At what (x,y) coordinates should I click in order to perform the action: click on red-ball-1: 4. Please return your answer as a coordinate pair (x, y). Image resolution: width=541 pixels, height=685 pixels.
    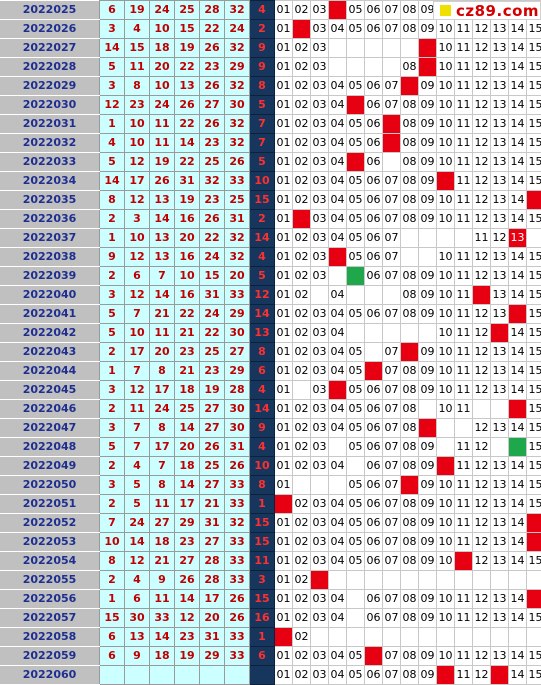
    Looking at the image, I should click on (112, 143).